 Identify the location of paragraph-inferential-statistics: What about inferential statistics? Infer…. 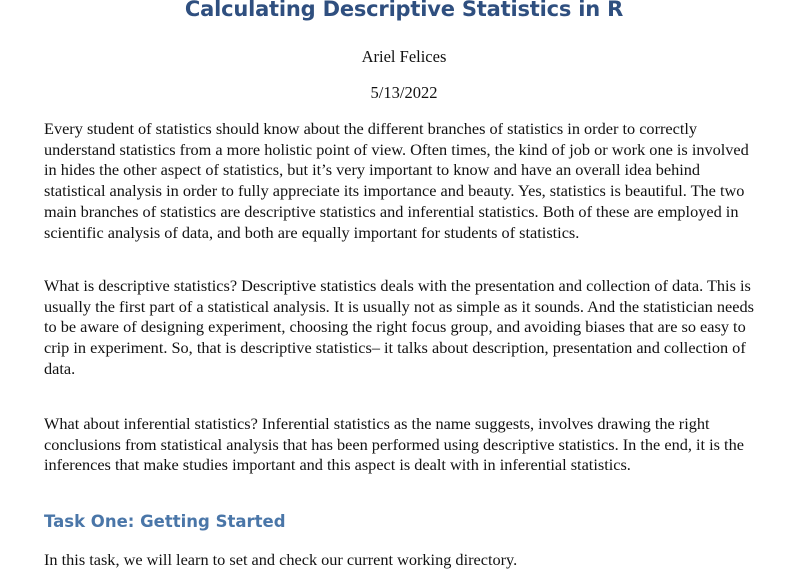
(394, 444).